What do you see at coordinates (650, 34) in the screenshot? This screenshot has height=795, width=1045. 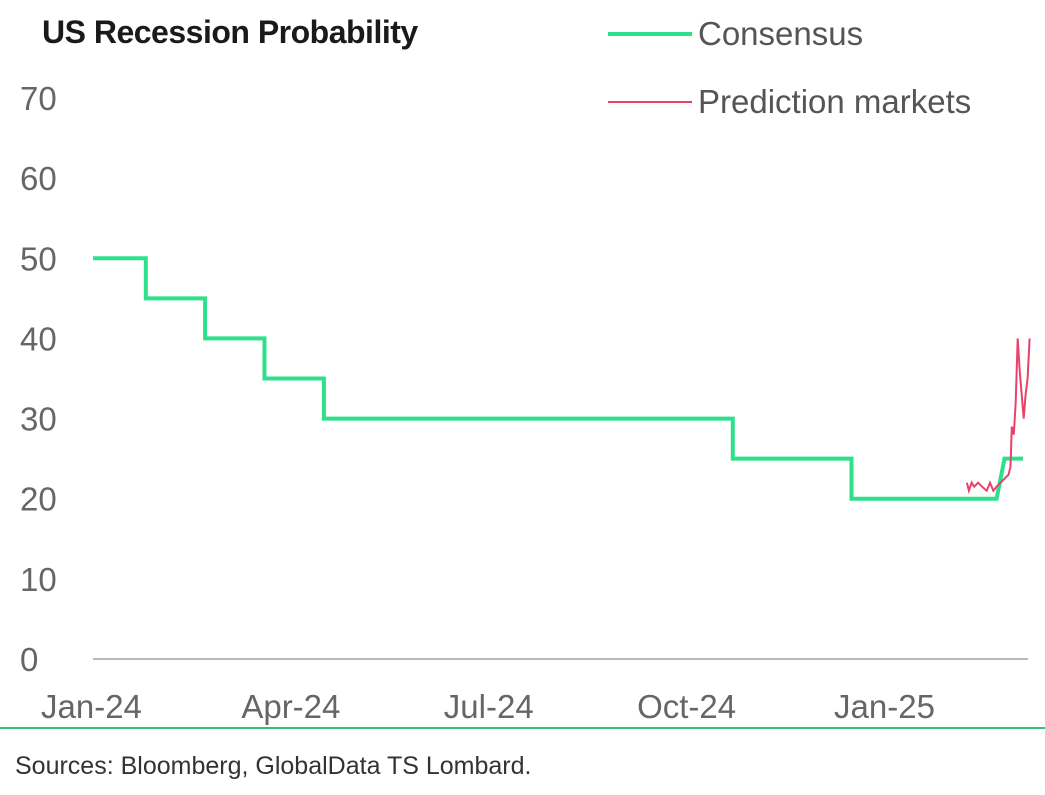 I see `legend-swatch-consensus` at bounding box center [650, 34].